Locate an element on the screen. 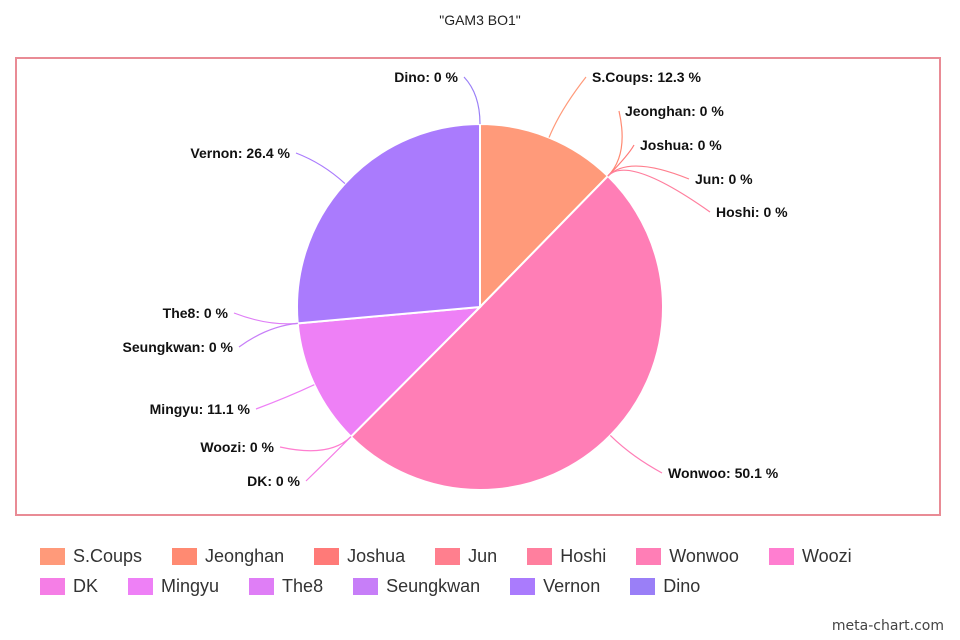 This screenshot has width=960, height=640. slice-label-seungkwan: Seungkwan: 0 % is located at coordinates (178, 347).